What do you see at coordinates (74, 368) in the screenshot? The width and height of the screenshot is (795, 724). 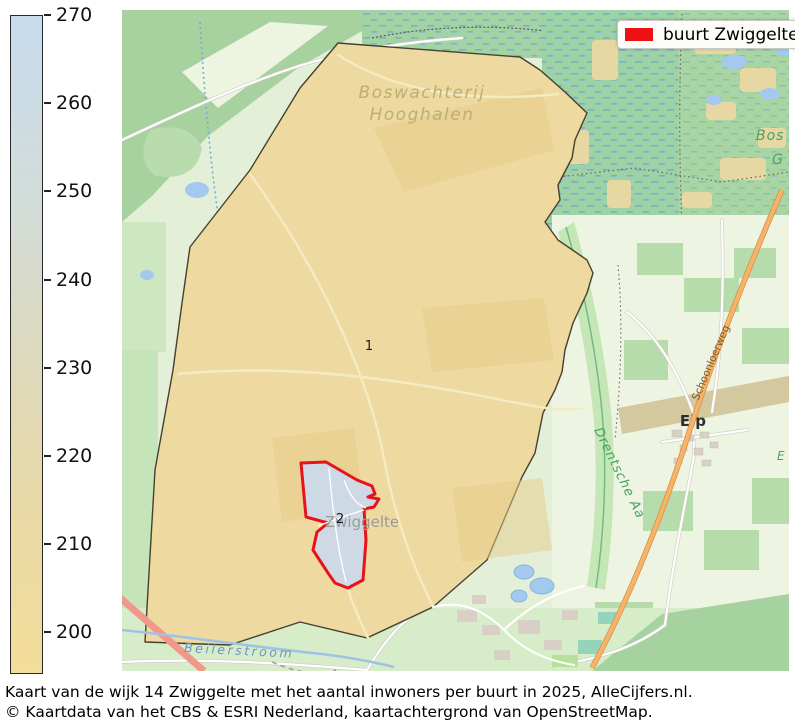 I see `tick-label-230: 230` at bounding box center [74, 368].